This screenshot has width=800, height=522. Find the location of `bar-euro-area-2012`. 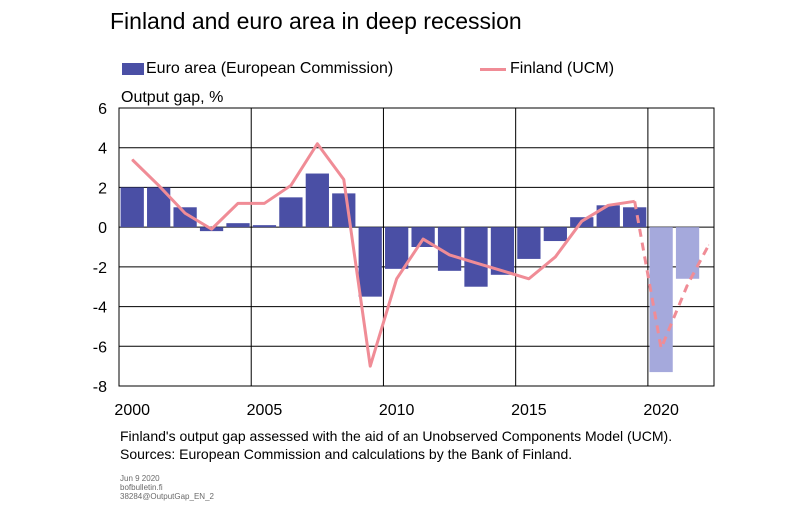

bar-euro-area-2012 is located at coordinates (449, 249).